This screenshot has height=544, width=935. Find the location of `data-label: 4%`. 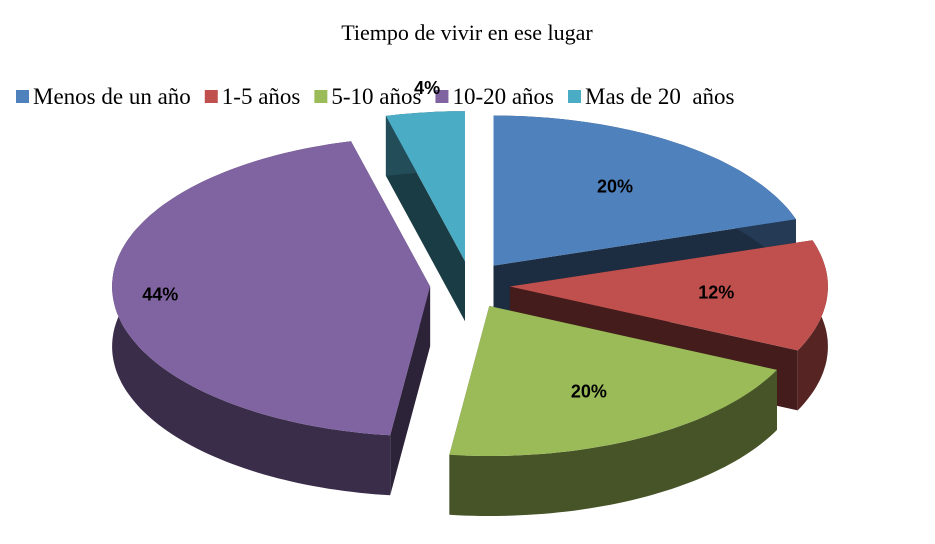

data-label: 4% is located at coordinates (427, 88).